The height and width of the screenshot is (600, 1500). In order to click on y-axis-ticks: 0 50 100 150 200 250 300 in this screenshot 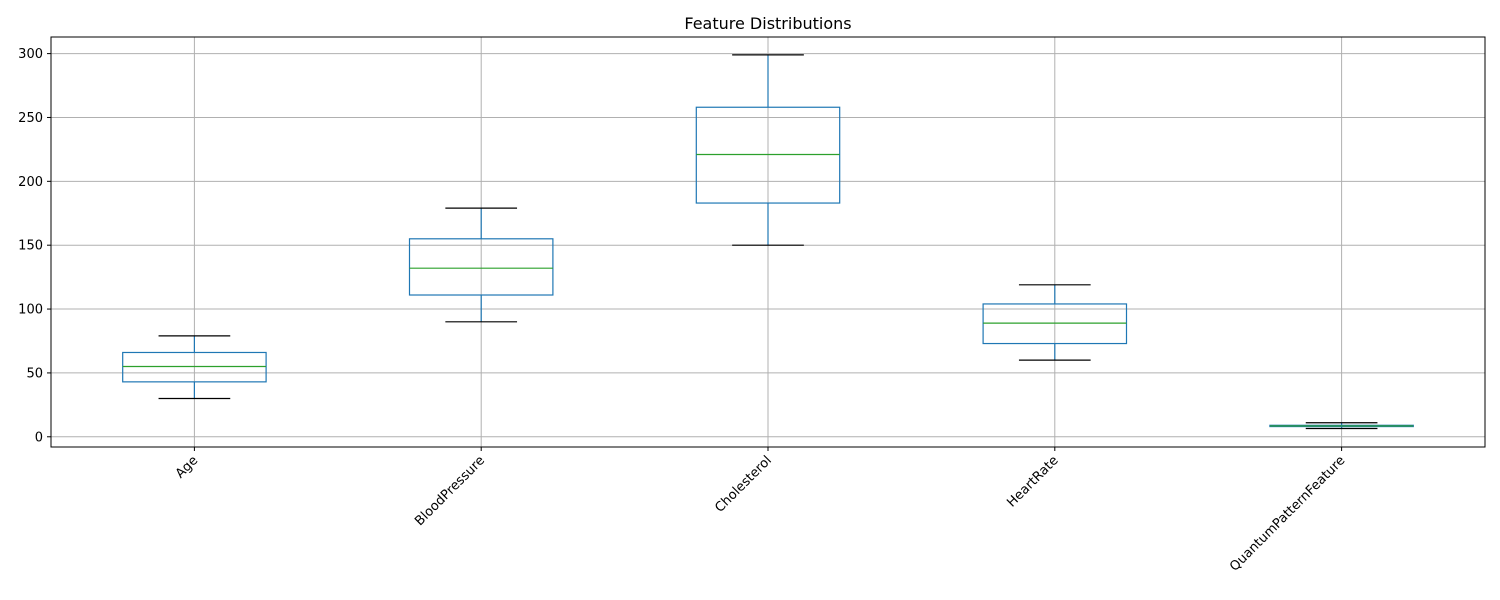, I will do `click(34, 246)`.